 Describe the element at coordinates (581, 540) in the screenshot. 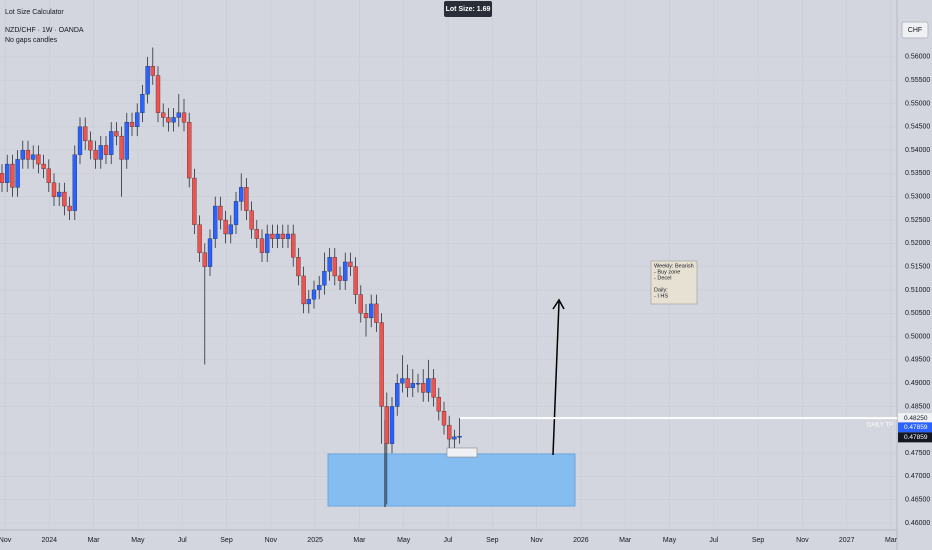

I see `x-tick-label: 2026` at that location.